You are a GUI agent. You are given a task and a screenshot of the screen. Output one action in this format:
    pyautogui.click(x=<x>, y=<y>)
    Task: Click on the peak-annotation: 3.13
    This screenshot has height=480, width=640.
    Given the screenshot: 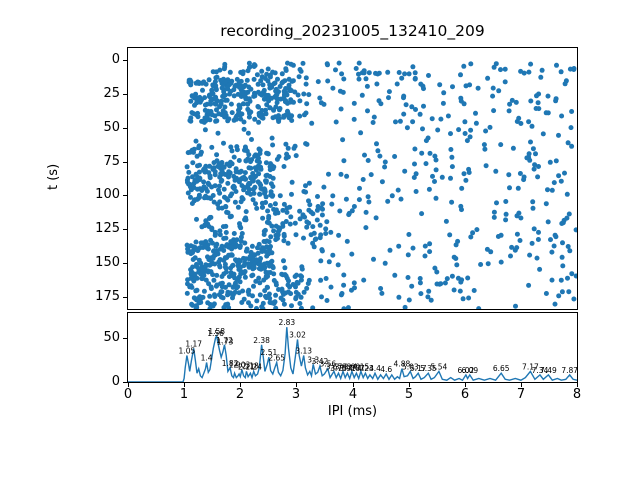 What is the action you would take?
    pyautogui.click(x=303, y=351)
    